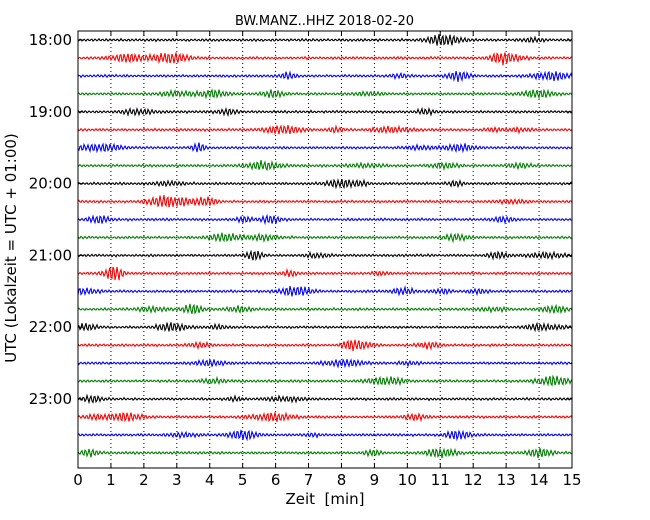 The height and width of the screenshot is (520, 650). Describe the element at coordinates (440, 480) in the screenshot. I see `x-tick-label-11: 11` at that location.